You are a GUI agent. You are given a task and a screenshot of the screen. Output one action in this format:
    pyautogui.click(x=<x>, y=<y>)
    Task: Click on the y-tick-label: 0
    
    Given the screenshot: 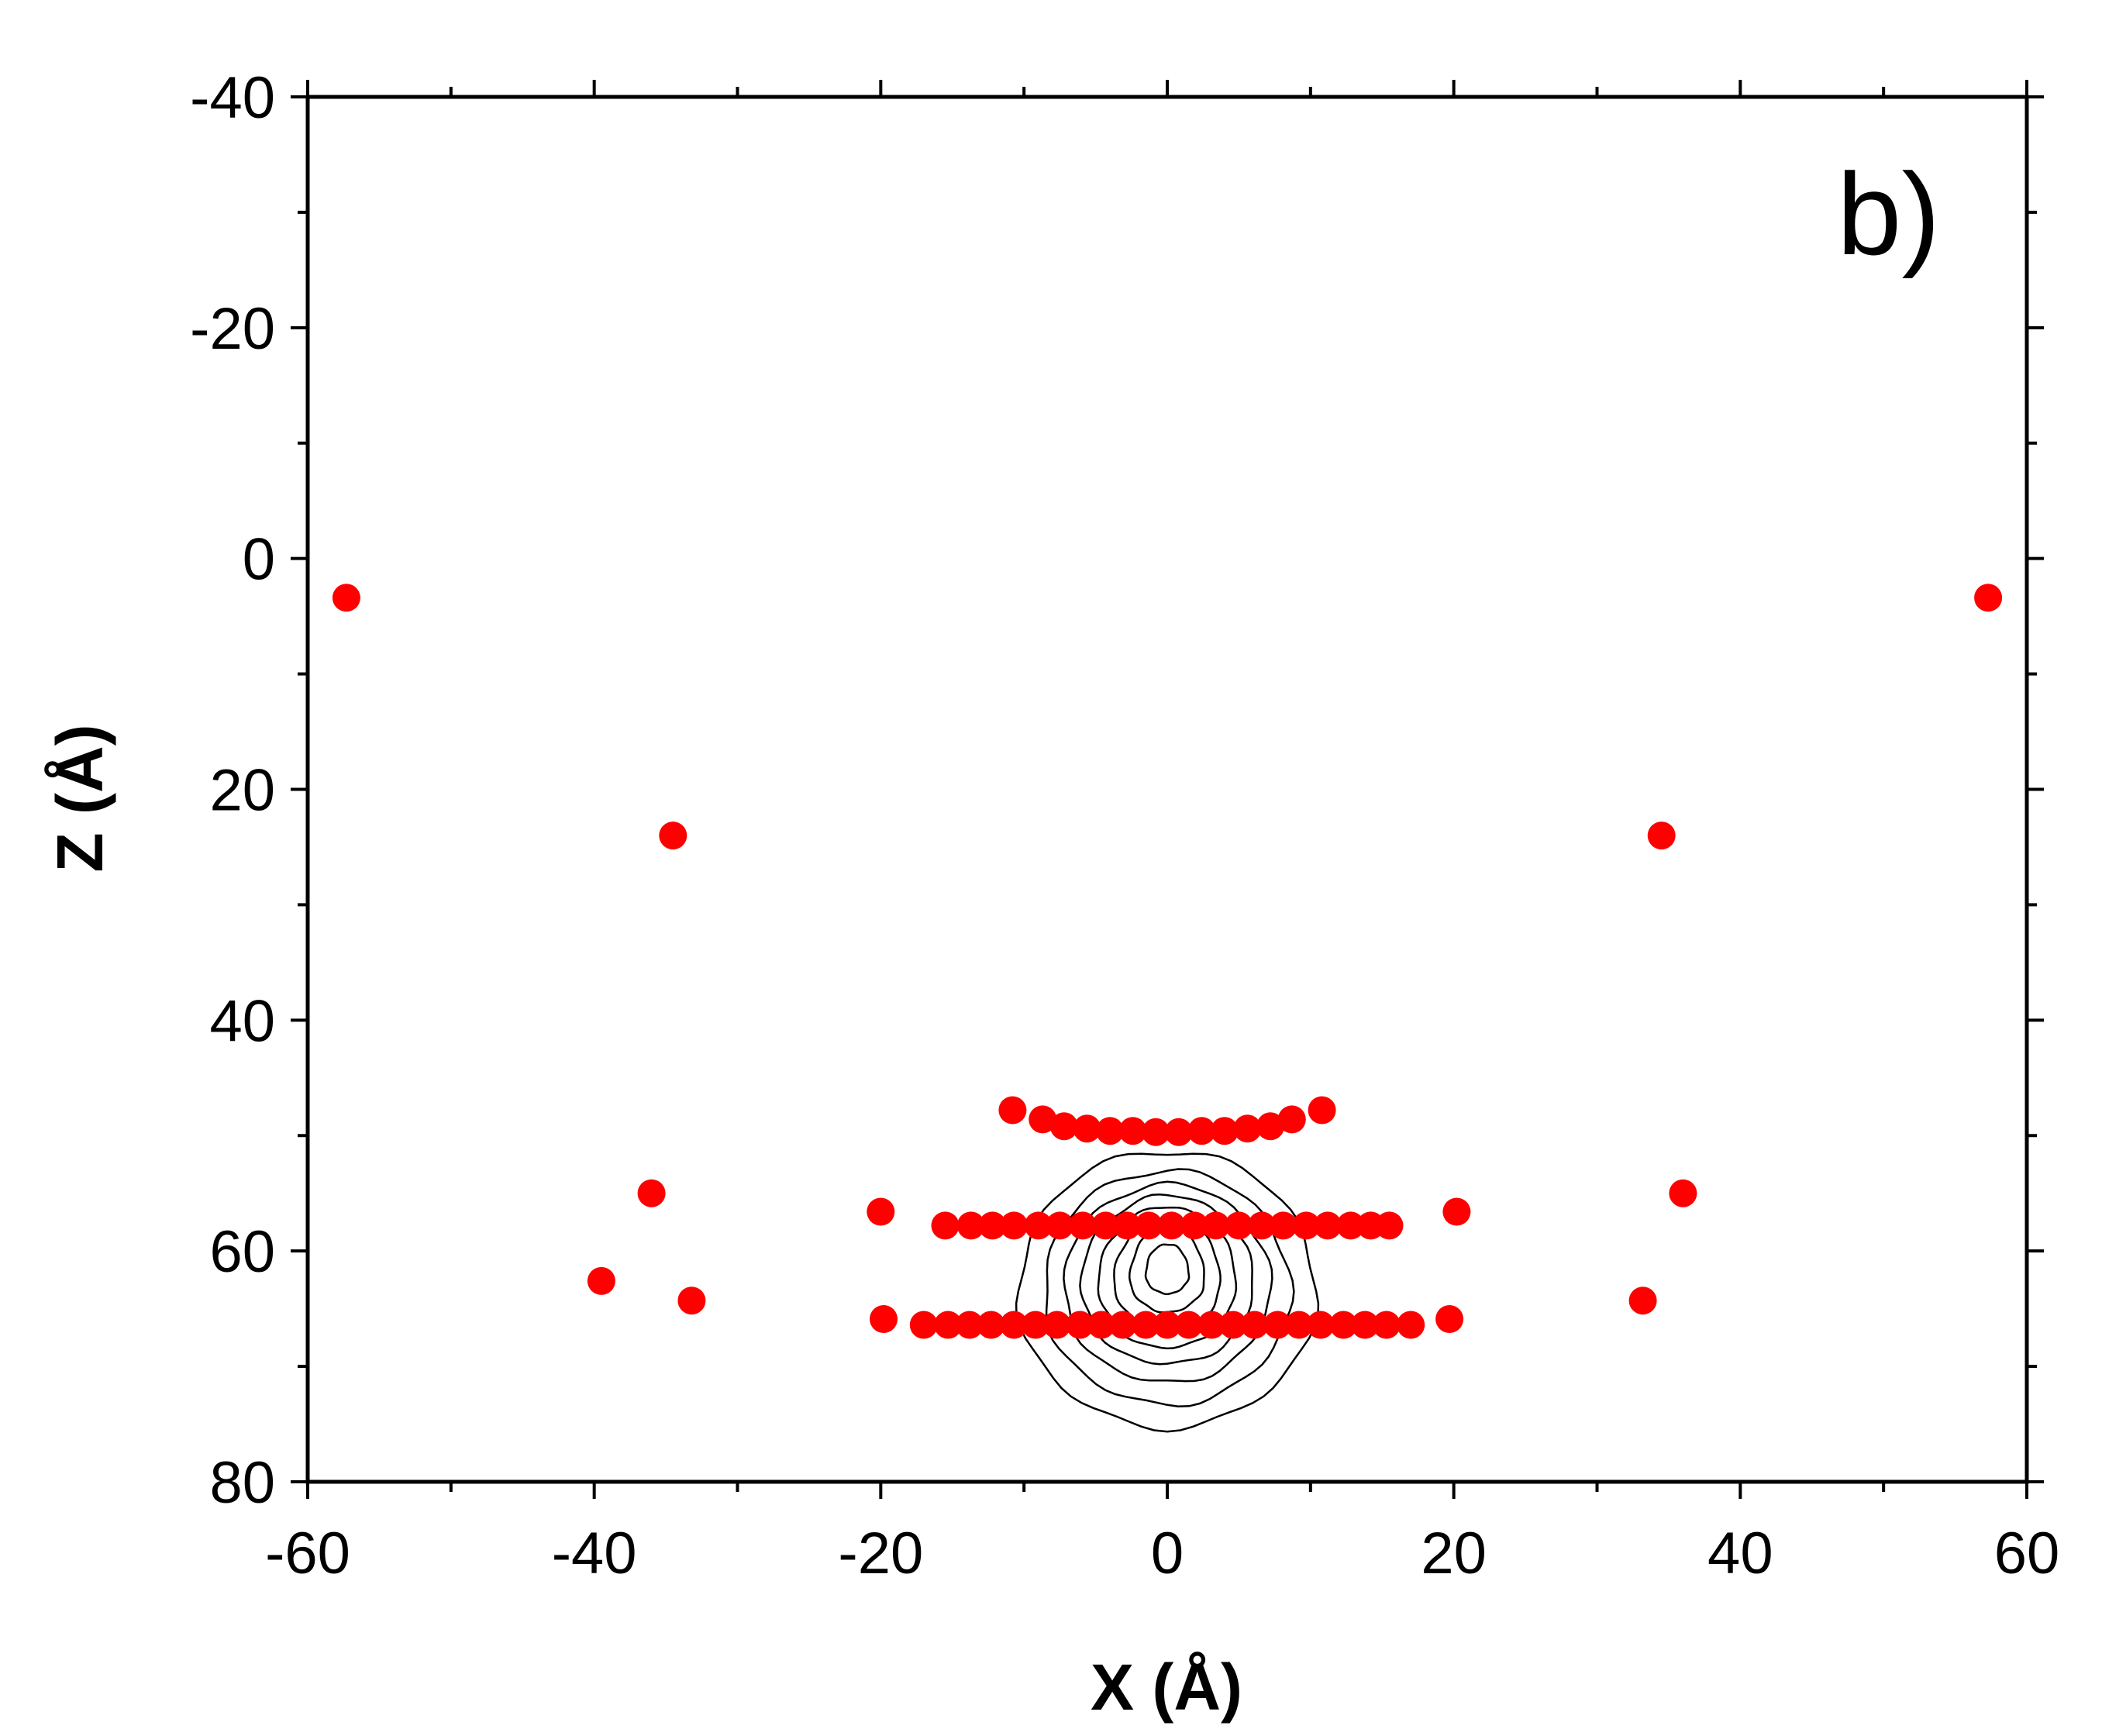 What is the action you would take?
    pyautogui.click(x=259, y=560)
    